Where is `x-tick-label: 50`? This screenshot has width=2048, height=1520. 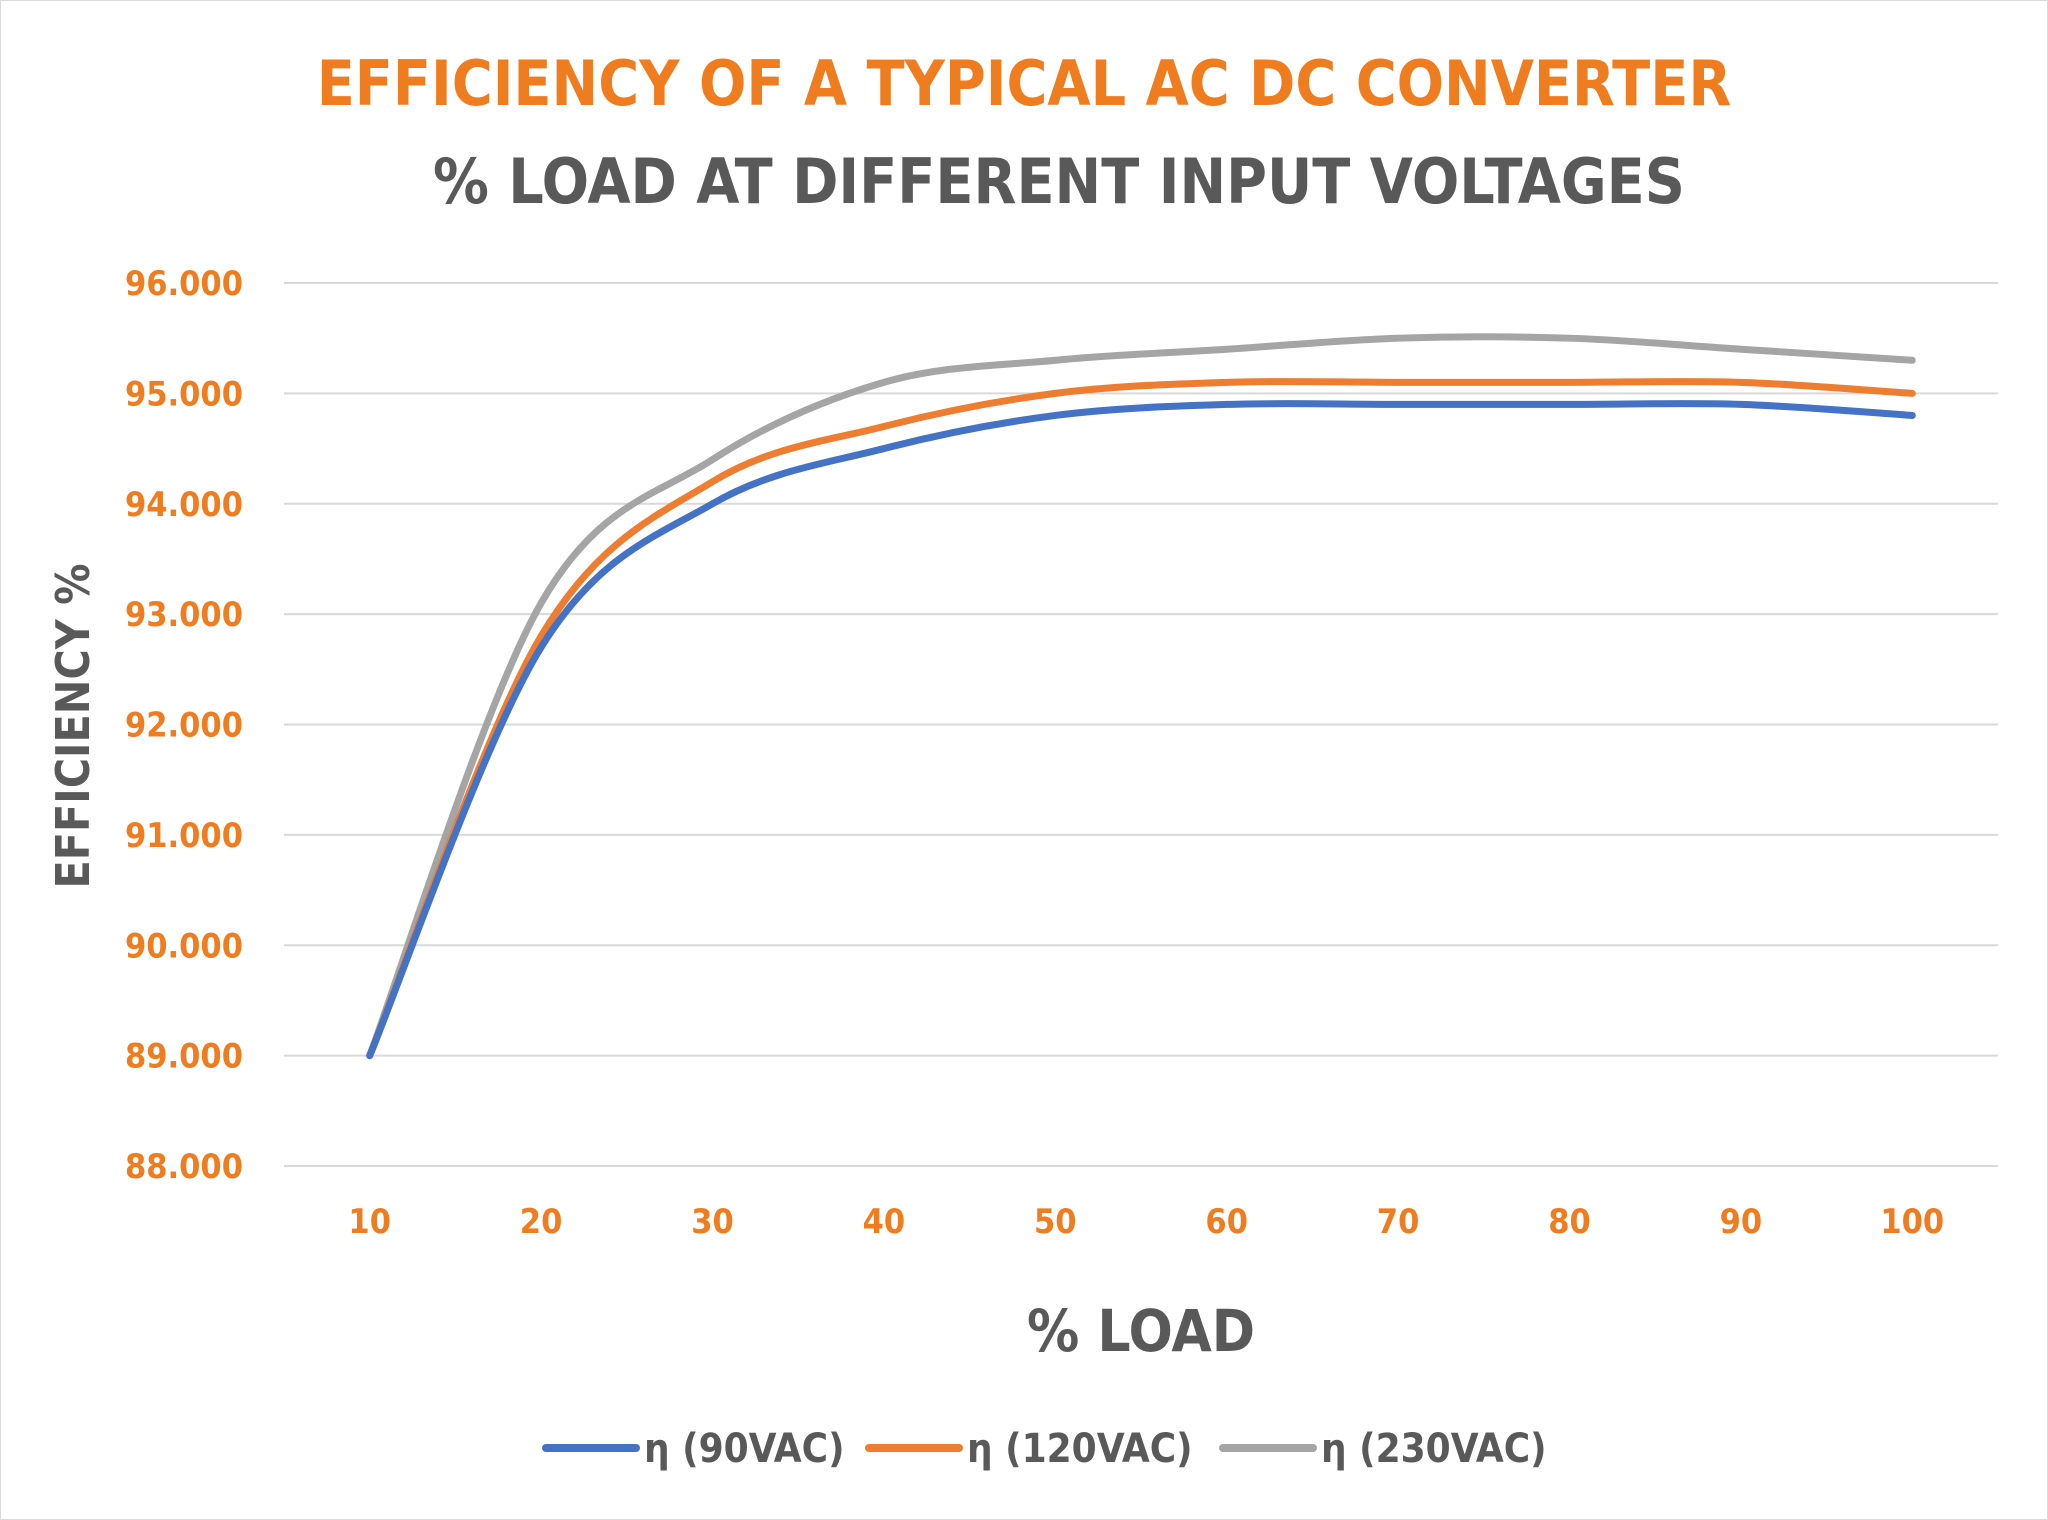
x-tick-label: 50 is located at coordinates (1055, 1222).